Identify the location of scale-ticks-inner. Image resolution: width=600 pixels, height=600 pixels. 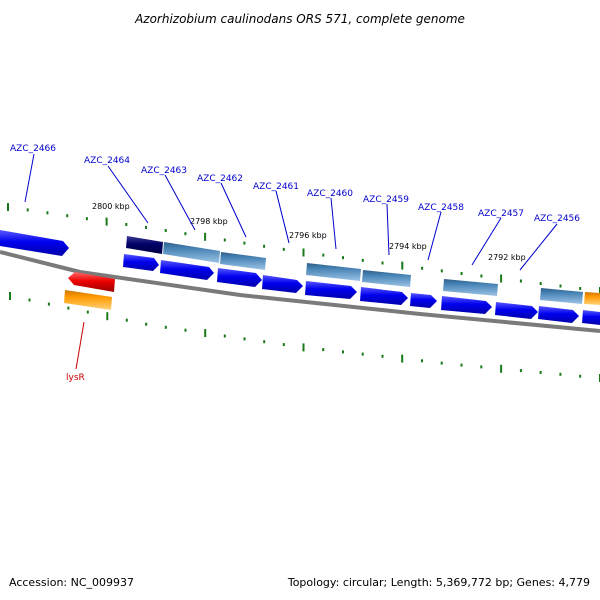
(304, 337).